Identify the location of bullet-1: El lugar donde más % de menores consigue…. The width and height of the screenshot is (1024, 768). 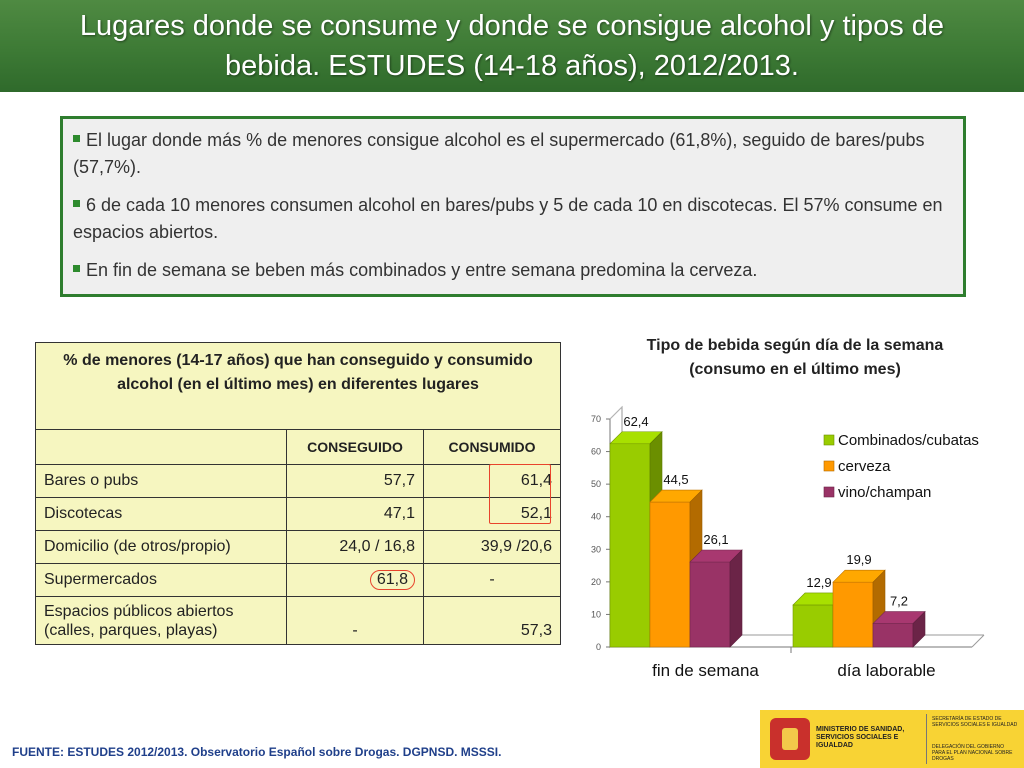
(499, 153).